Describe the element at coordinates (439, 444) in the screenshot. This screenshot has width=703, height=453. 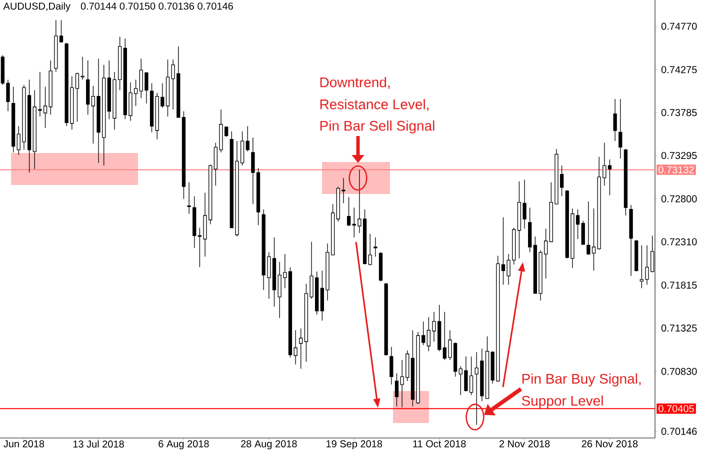
I see `x-tick-label: 11 Oct 2018` at that location.